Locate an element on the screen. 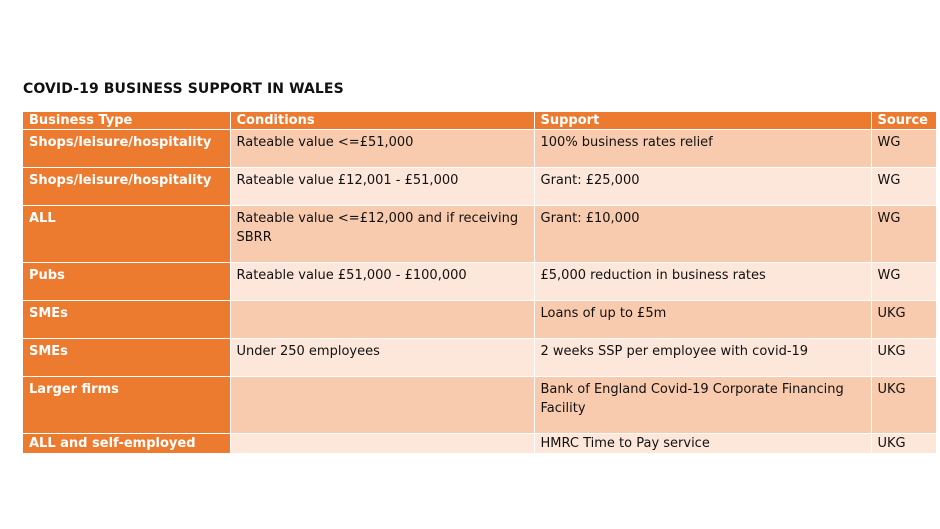  header-support: Support is located at coordinates (703, 121).